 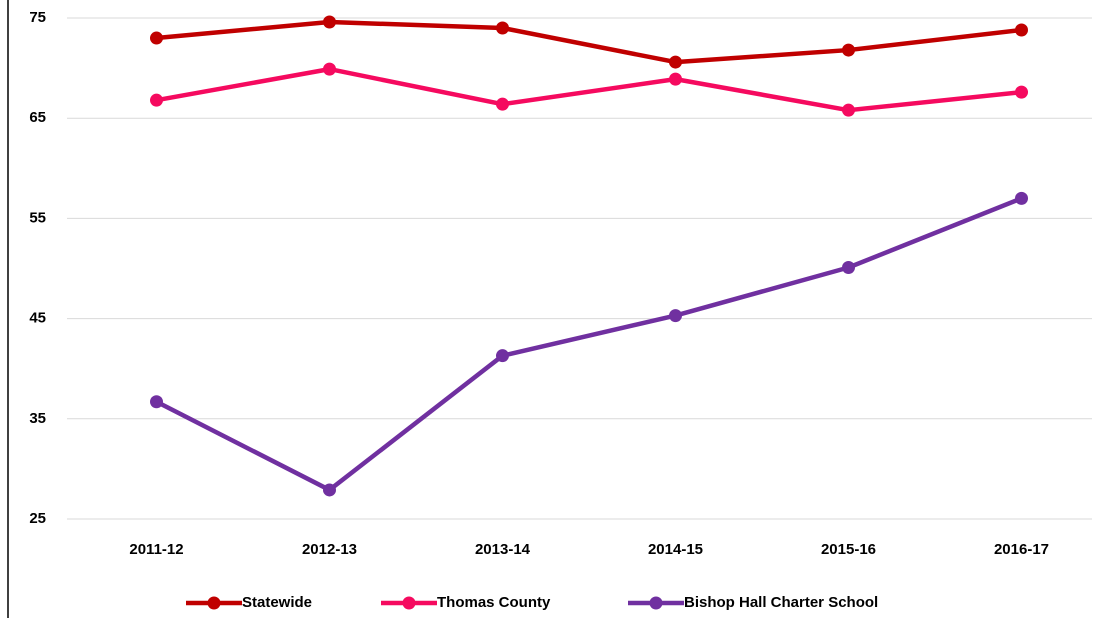 What do you see at coordinates (675, 549) in the screenshot?
I see `x-tick-label: 2014-15` at bounding box center [675, 549].